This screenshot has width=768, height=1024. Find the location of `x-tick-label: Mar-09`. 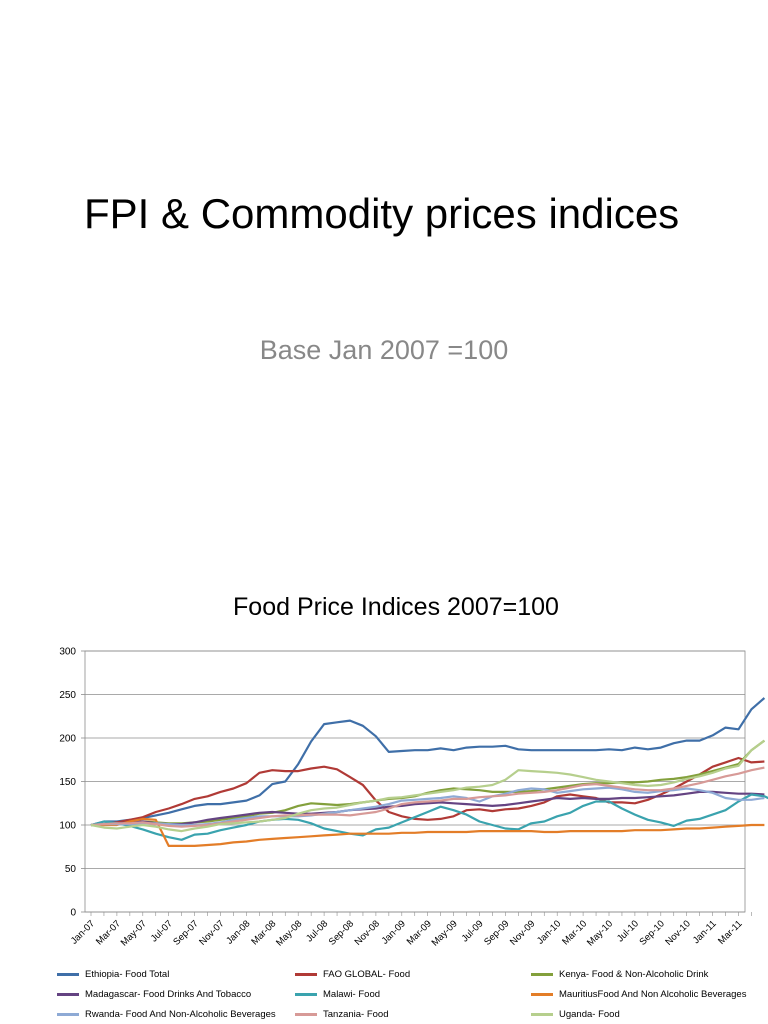

x-tick-label: Mar-09 is located at coordinates (419, 932).